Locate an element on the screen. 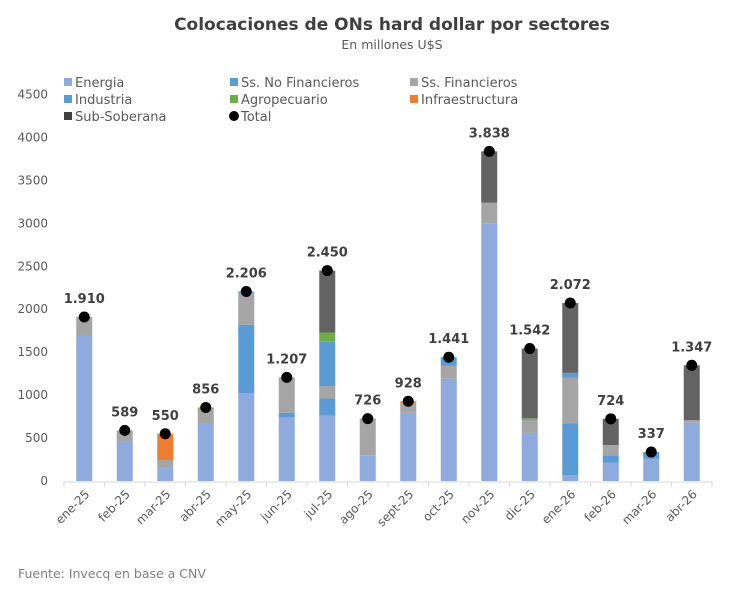  x-tick-label: mar-26 is located at coordinates (639, 507).